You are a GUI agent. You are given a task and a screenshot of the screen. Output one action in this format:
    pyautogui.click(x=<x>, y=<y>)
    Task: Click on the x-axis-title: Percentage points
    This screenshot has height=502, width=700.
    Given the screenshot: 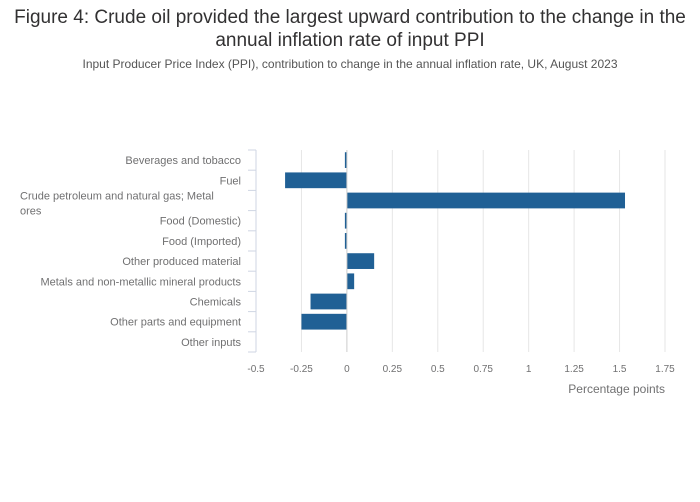 What is the action you would take?
    pyautogui.click(x=616, y=389)
    